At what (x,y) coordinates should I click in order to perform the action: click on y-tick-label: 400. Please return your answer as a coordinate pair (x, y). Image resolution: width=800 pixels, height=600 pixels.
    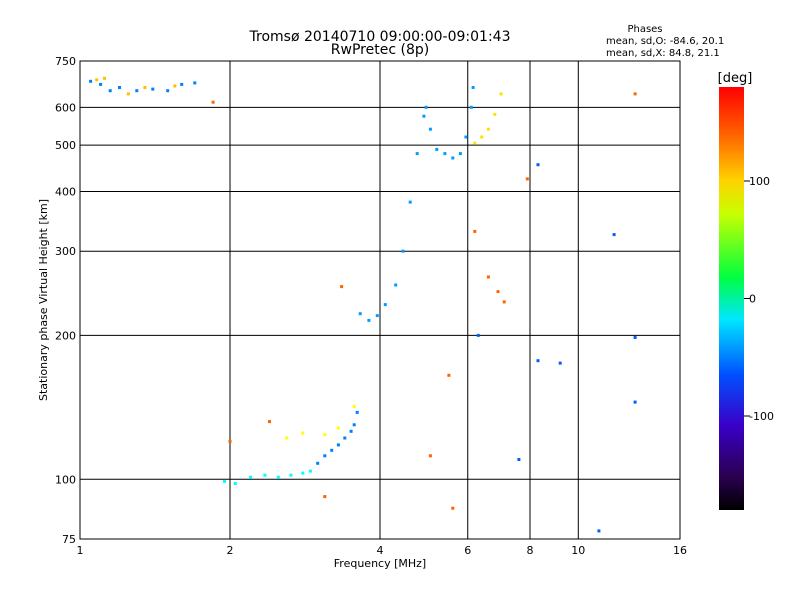
    Looking at the image, I should click on (65, 191).